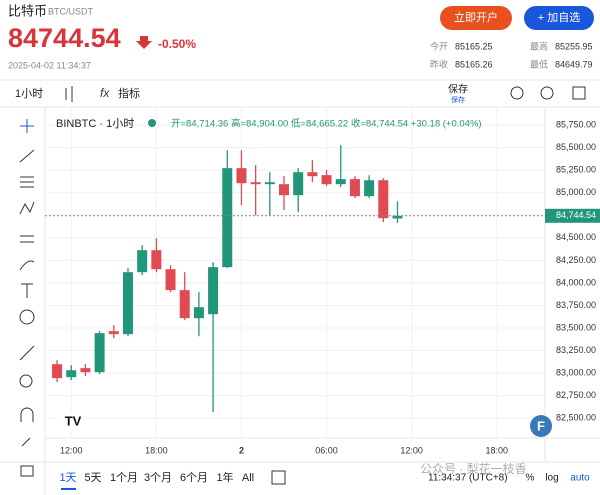 The image size is (600, 495). Describe the element at coordinates (69, 94) in the screenshot. I see `candle-icon` at that location.